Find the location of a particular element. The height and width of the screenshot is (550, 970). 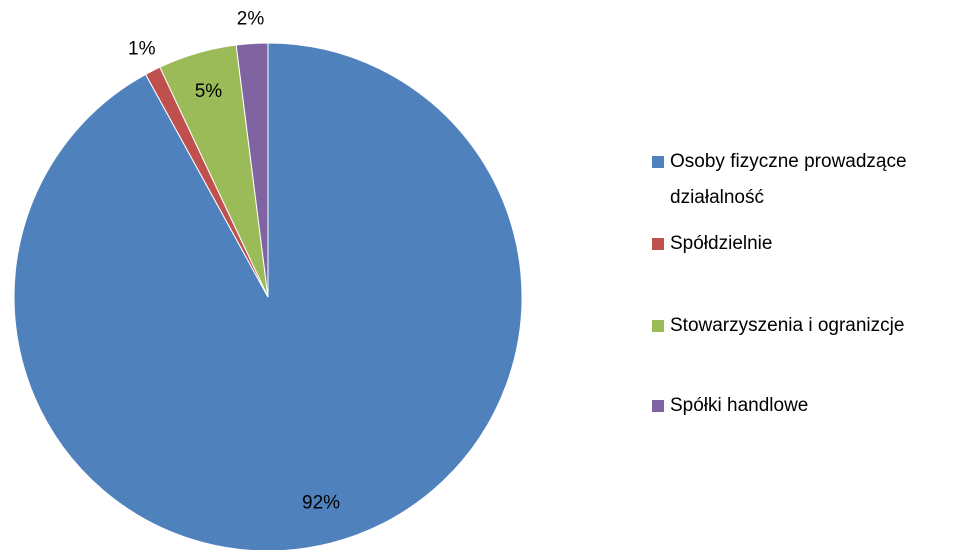

legend-entry: Stowarzyszenia i ogranizcje is located at coordinates (811, 326).